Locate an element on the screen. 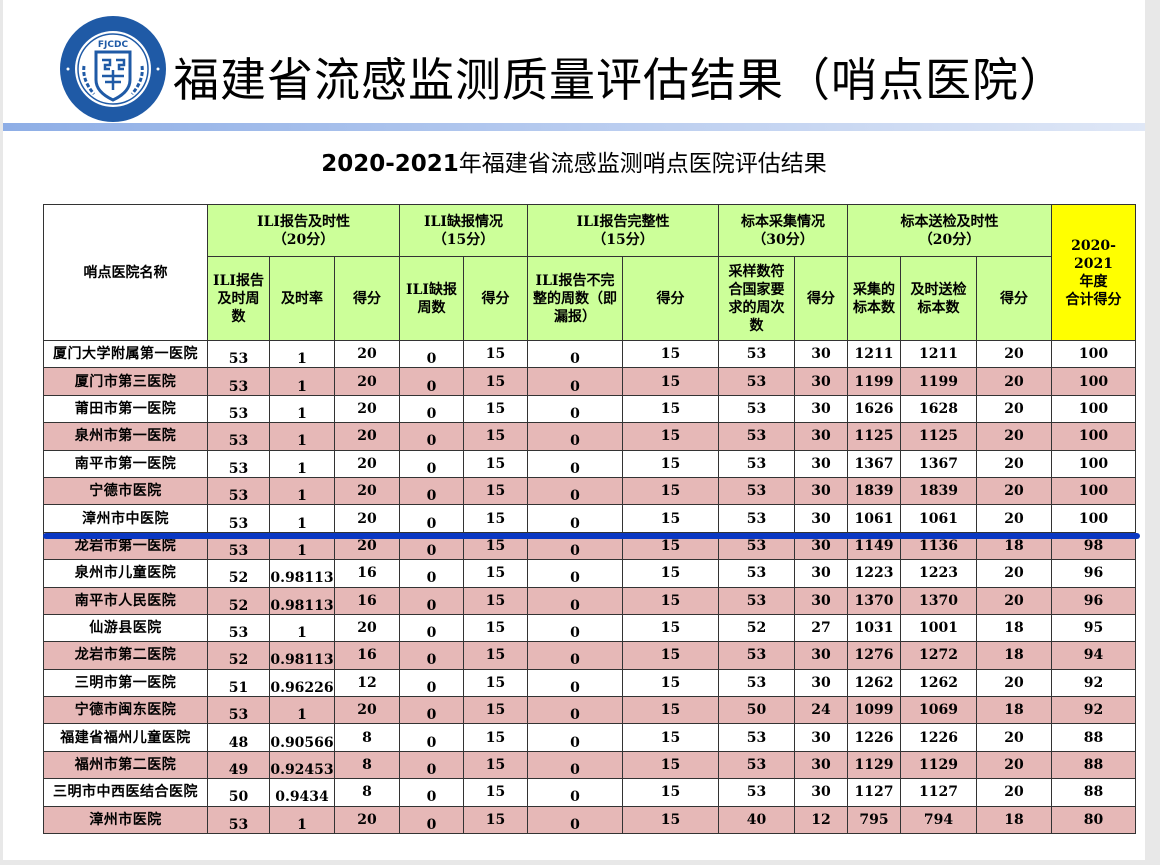  value-cell: 1262 is located at coordinates (874, 683).